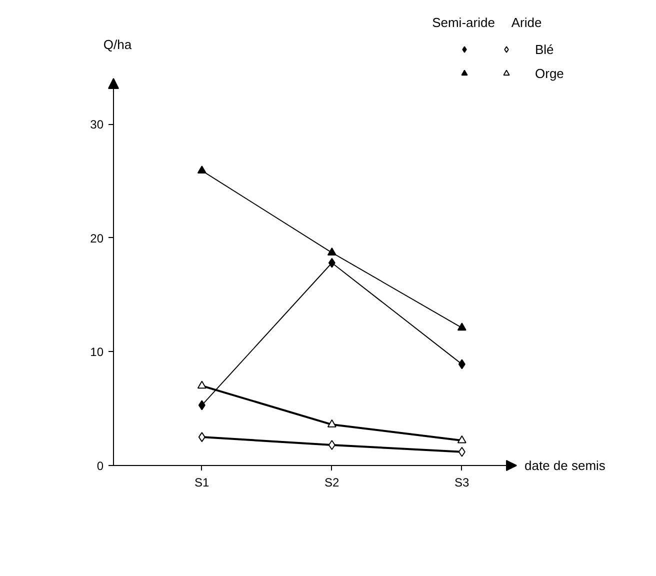 This screenshot has height=576, width=656. I want to click on y-tick-label: 10, so click(97, 352).